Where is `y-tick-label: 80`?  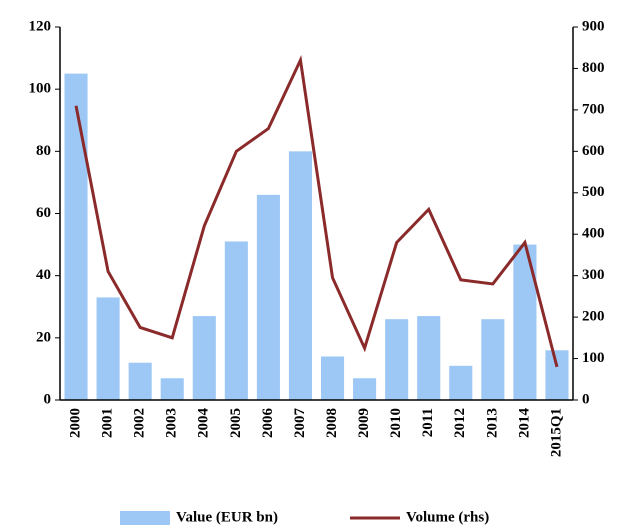 y-tick-label: 80 is located at coordinates (43, 151).